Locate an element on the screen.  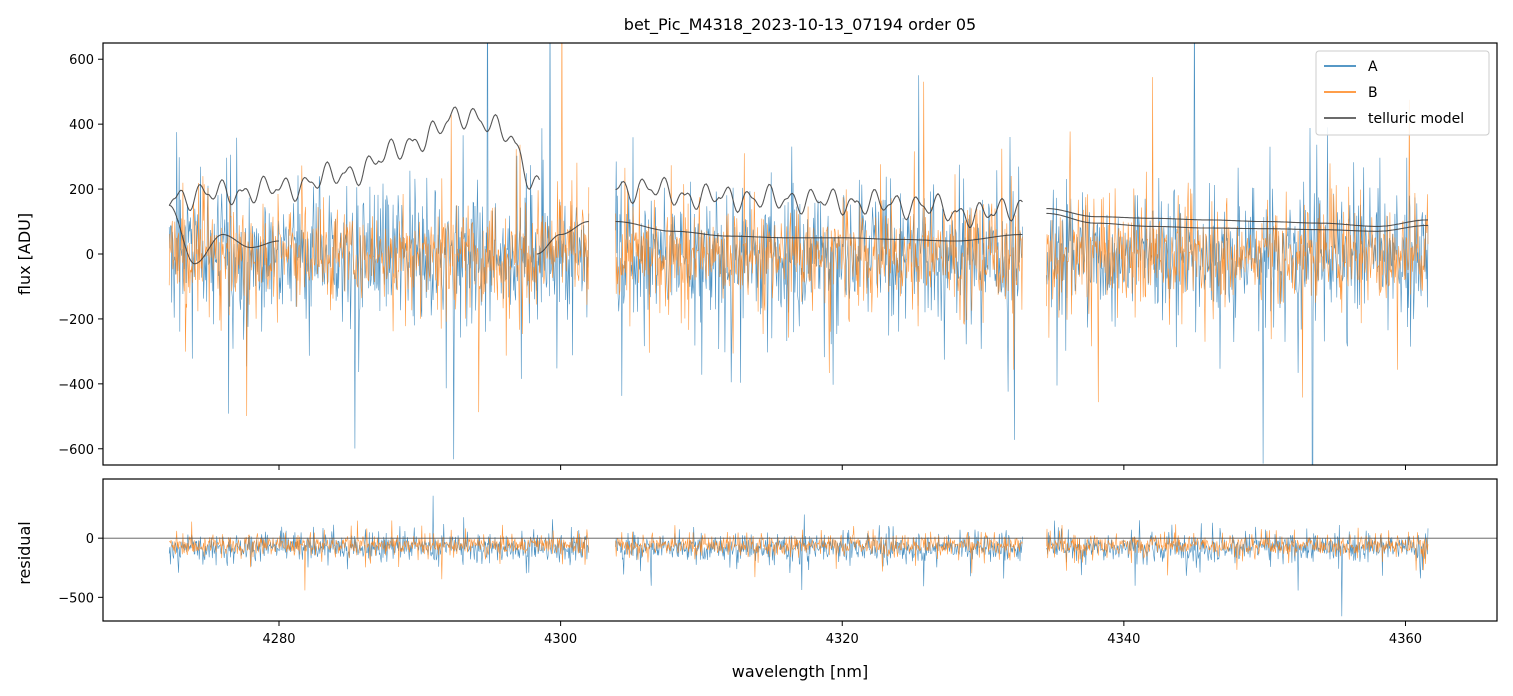
legend: A B telluric model is located at coordinates (1402, 93).